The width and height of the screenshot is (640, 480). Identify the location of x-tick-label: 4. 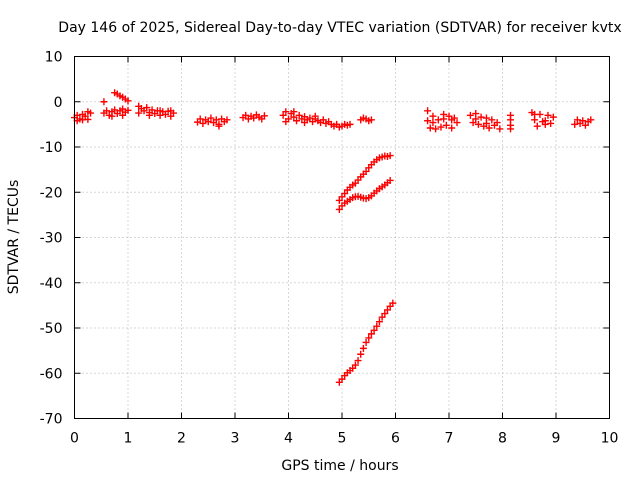
(288, 439).